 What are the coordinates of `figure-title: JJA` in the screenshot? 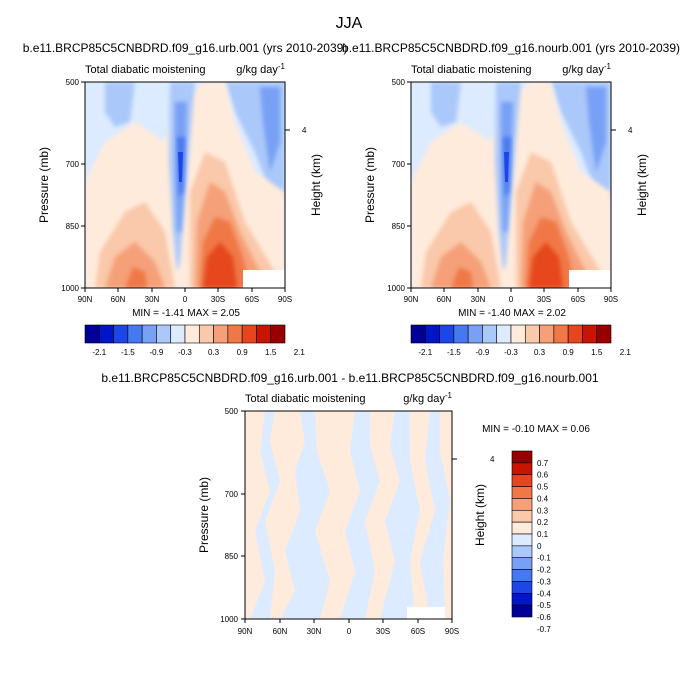 It's located at (349, 23).